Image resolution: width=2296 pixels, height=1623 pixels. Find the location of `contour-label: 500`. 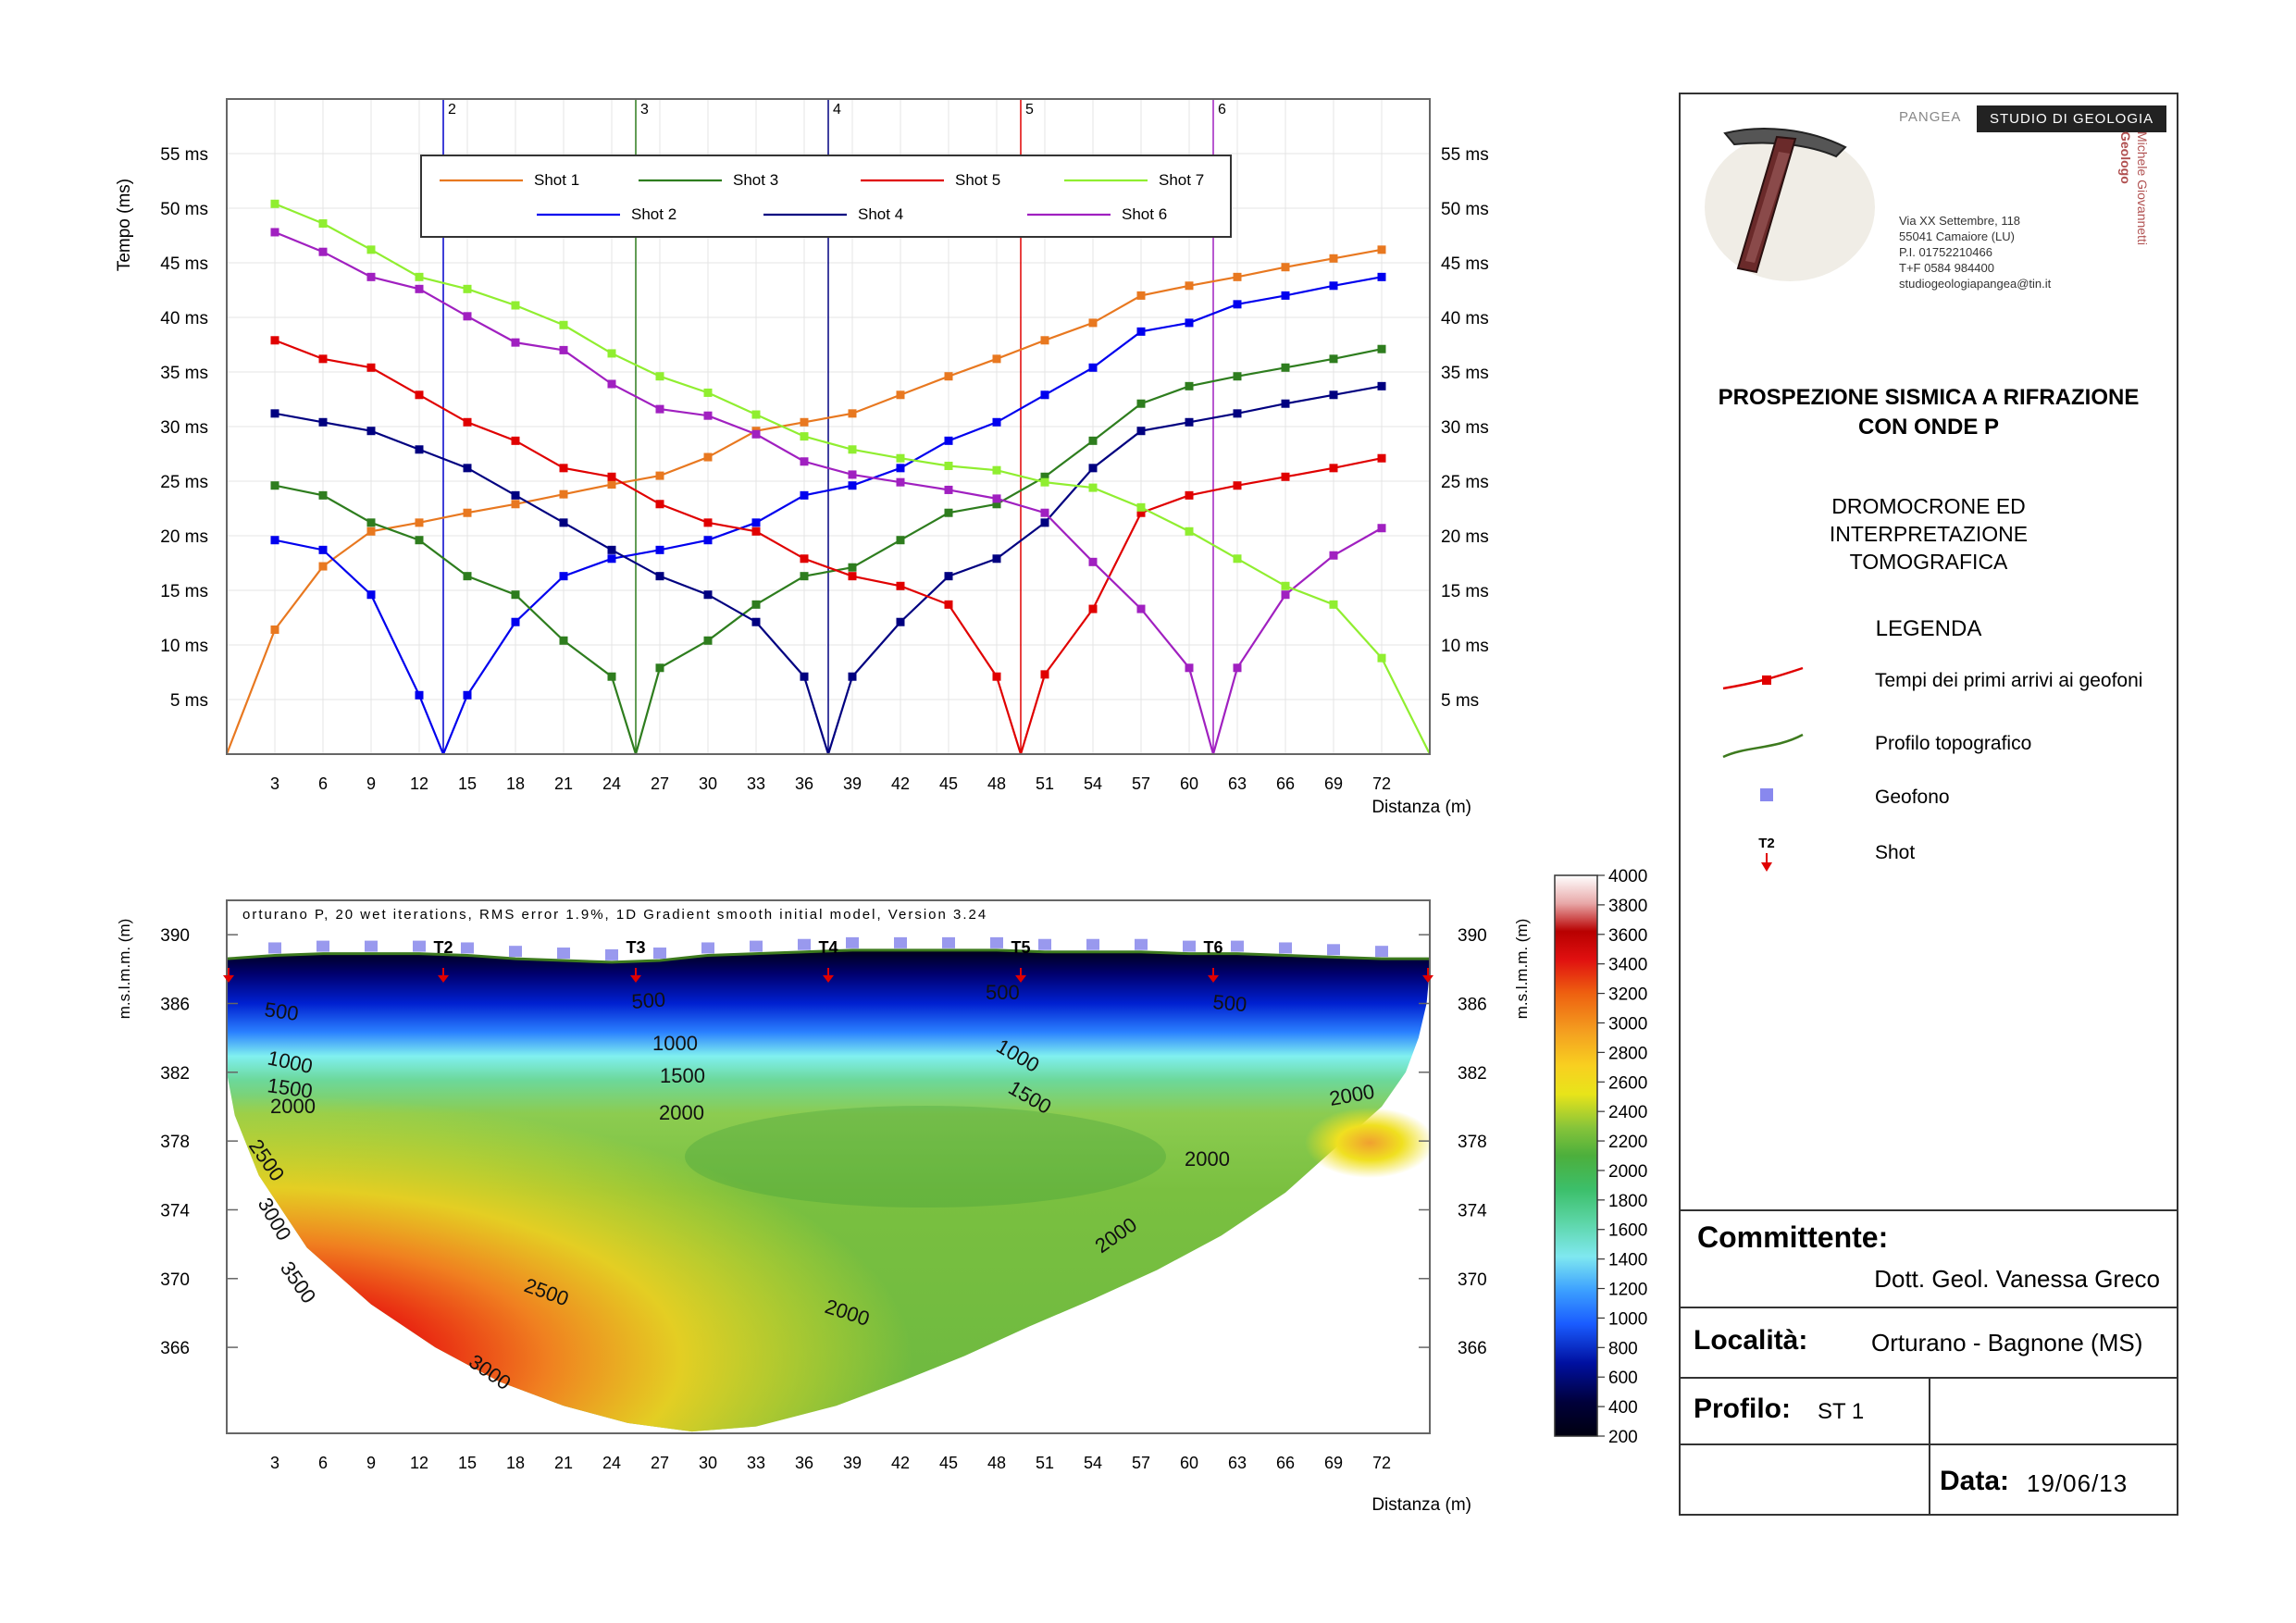

contour-label: 500 is located at coordinates (282, 1011).